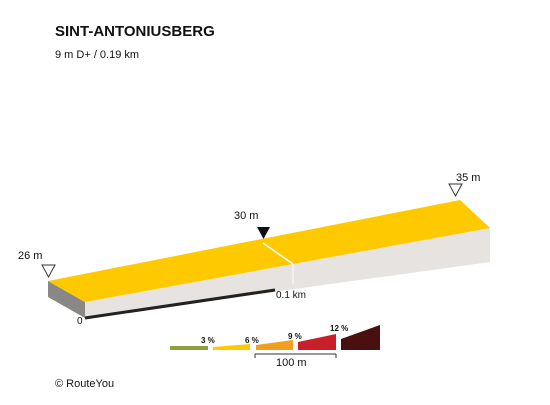 The width and height of the screenshot is (550, 405). Describe the element at coordinates (84, 384) in the screenshot. I see `footer: © RouteYou` at that location.